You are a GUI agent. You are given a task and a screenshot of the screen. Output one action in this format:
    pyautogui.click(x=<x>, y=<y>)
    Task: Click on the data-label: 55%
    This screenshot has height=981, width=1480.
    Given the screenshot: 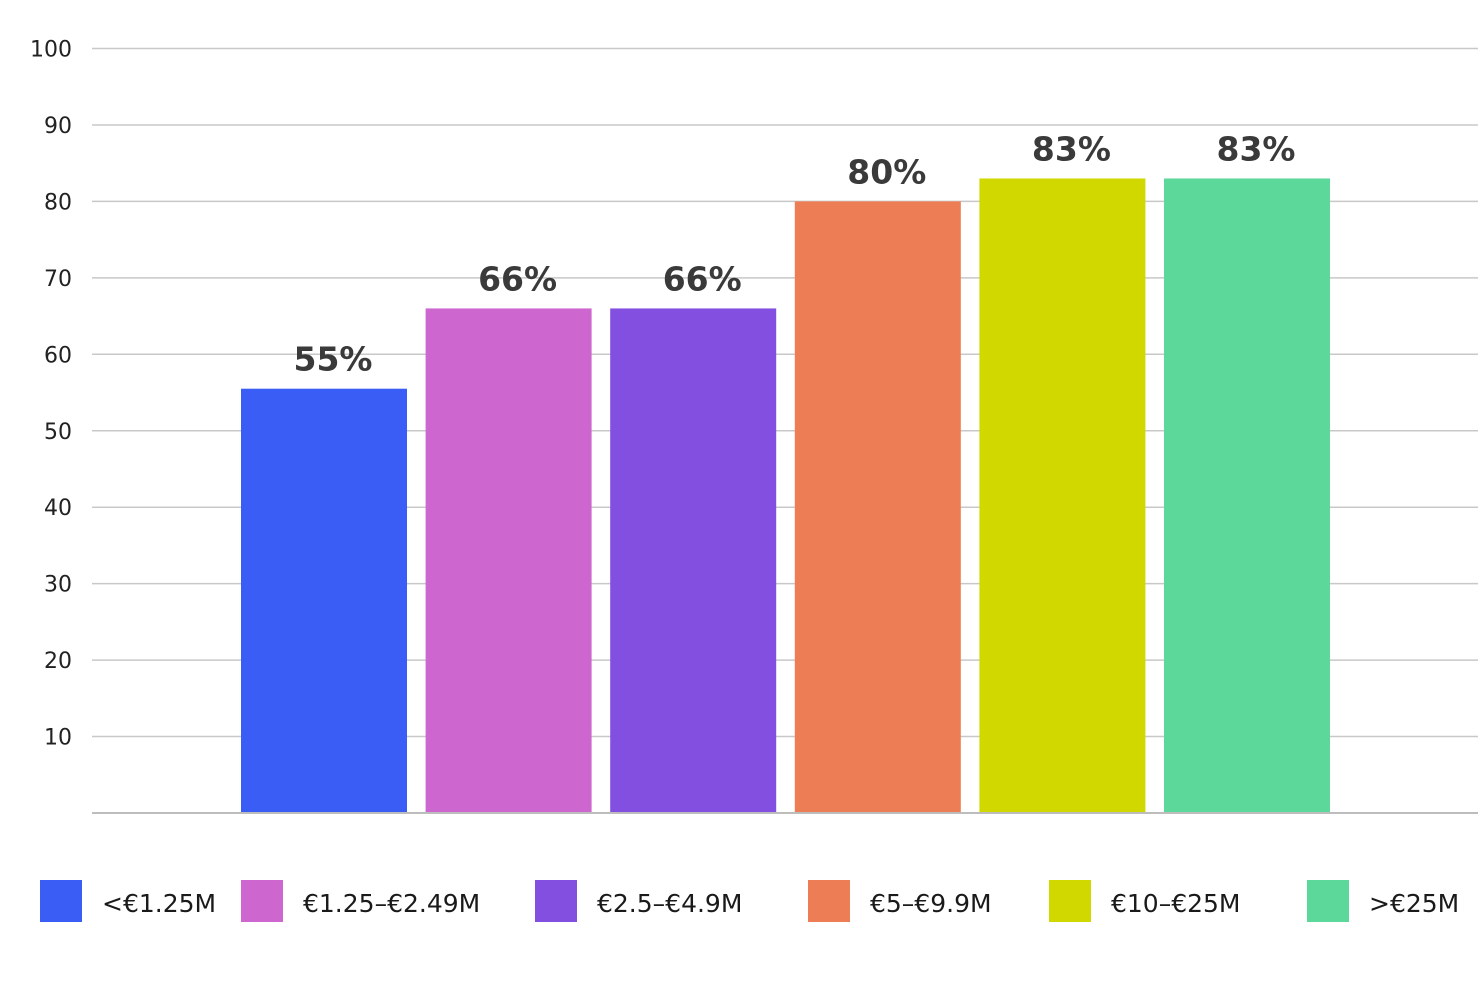 What is the action you would take?
    pyautogui.click(x=333, y=359)
    